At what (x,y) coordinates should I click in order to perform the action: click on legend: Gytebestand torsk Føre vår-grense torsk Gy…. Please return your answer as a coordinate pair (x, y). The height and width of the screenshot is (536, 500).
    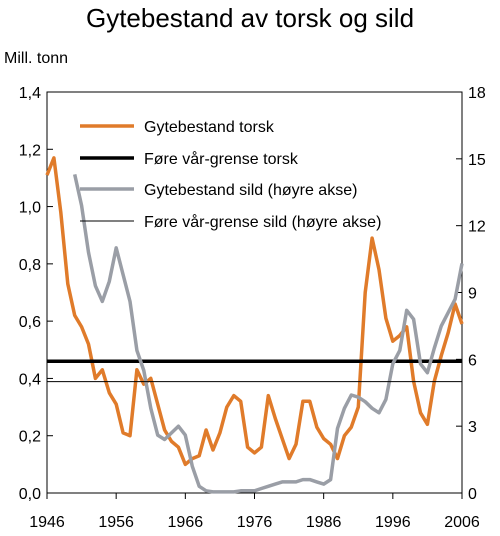
    Looking at the image, I should click on (230, 175).